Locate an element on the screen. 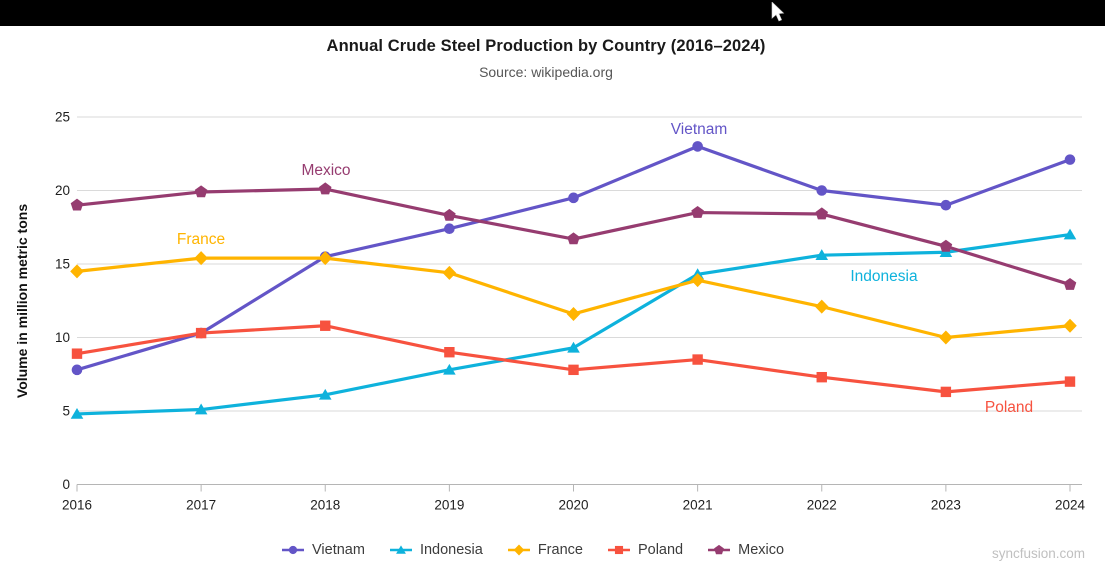 The image size is (1105, 582). legend-marker-poland is located at coordinates (619, 550).